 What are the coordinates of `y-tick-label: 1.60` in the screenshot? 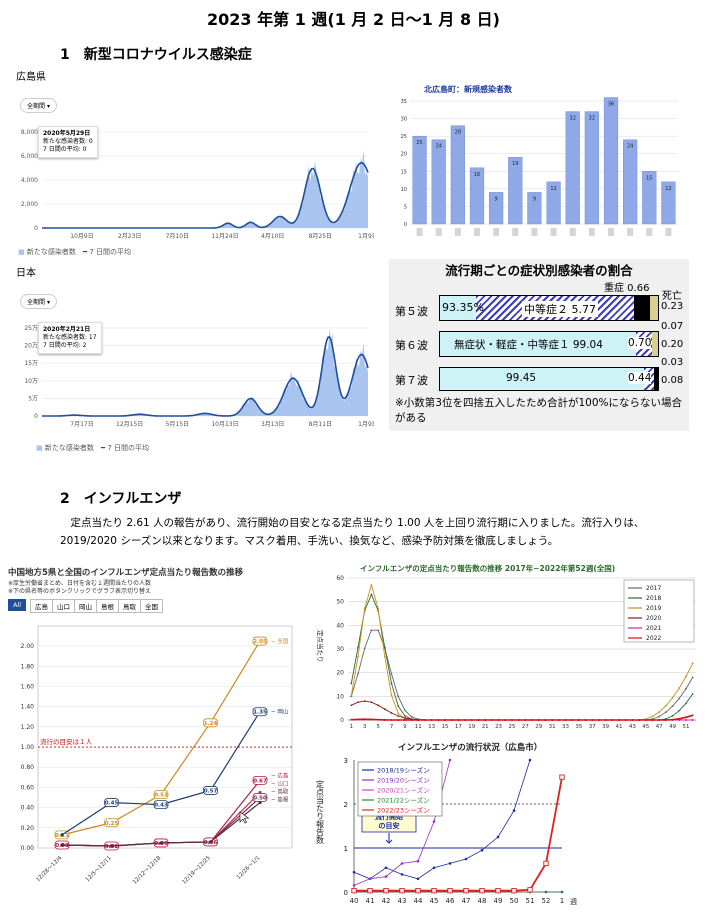 It's located at (28, 686).